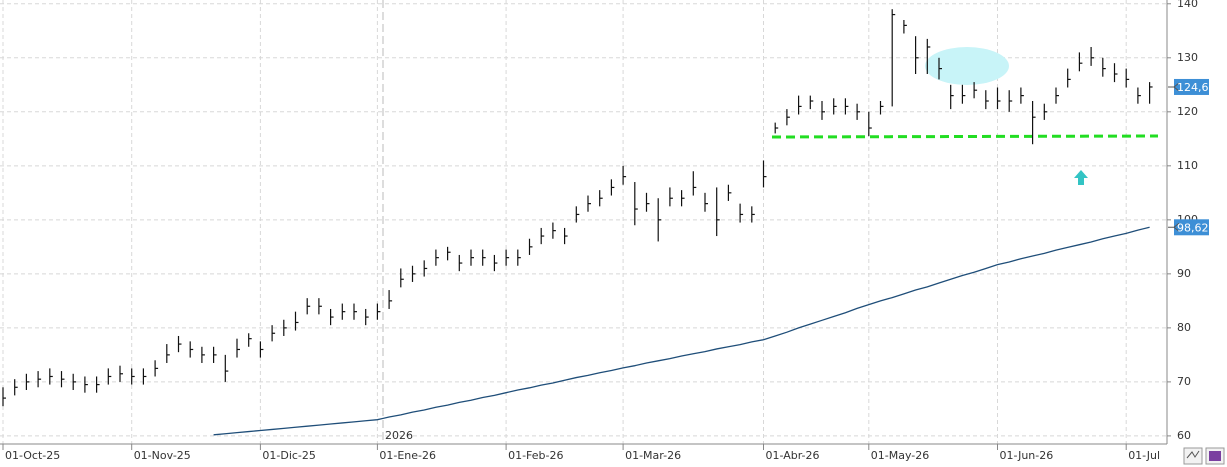  I want to click on price-tag-label: 124,6, so click(1193, 87).